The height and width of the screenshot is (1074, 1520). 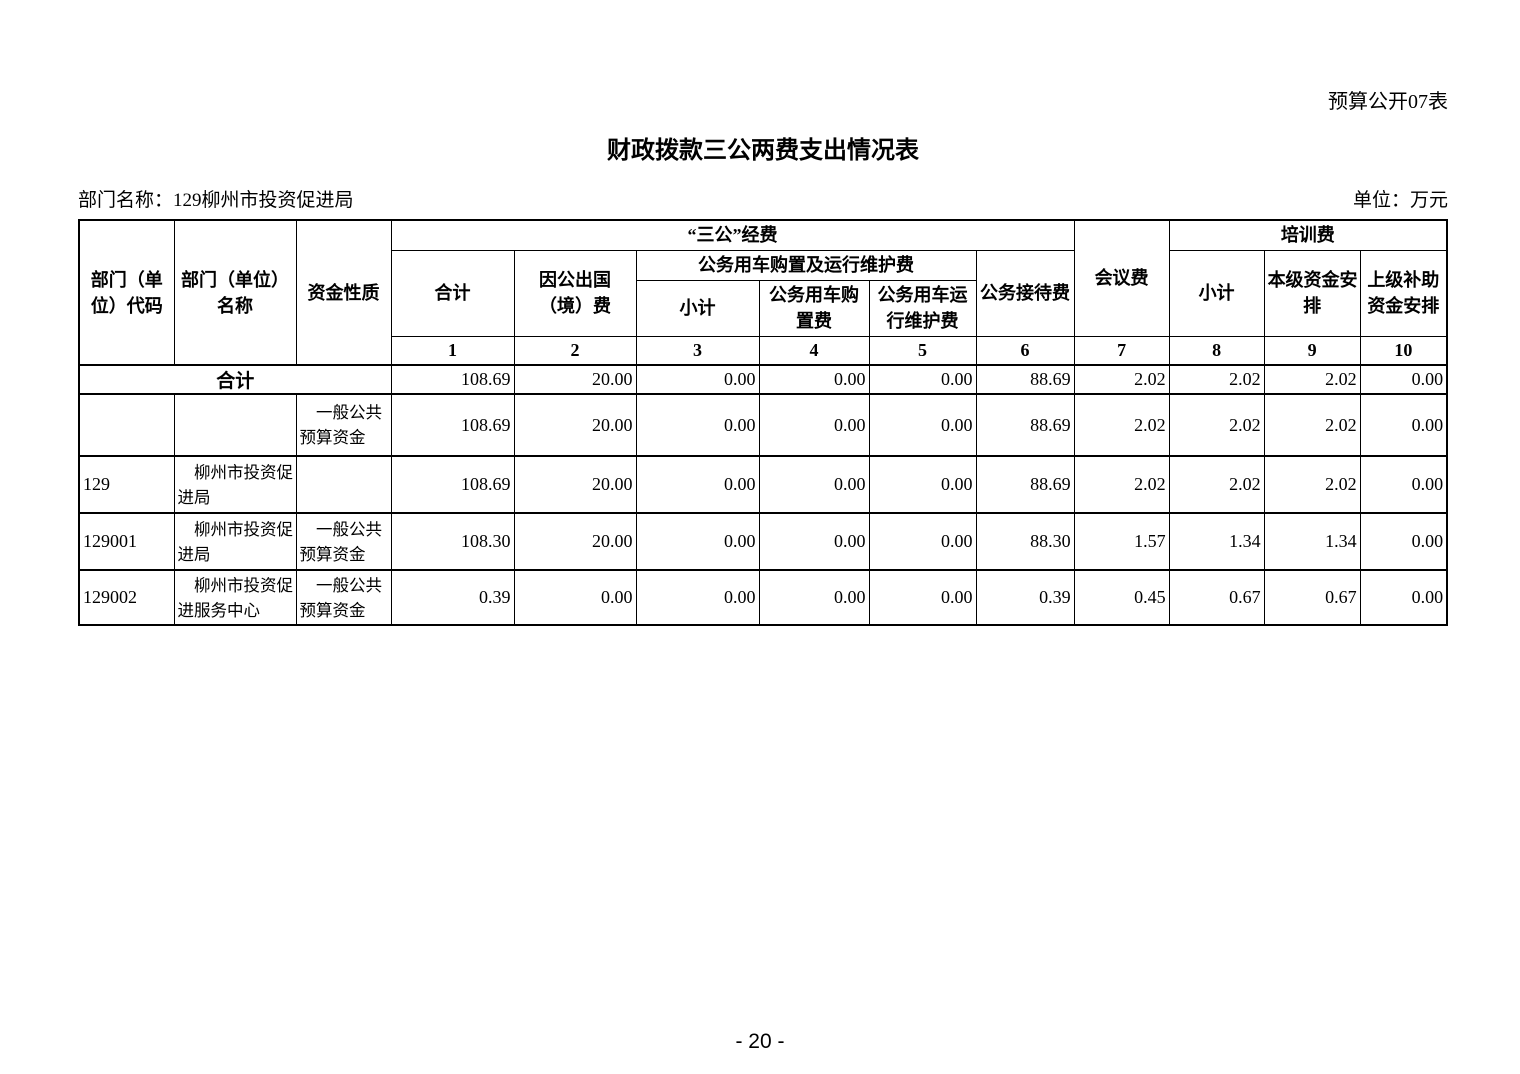 I want to click on header-group-sangong: “三公”经费, so click(x=732, y=235).